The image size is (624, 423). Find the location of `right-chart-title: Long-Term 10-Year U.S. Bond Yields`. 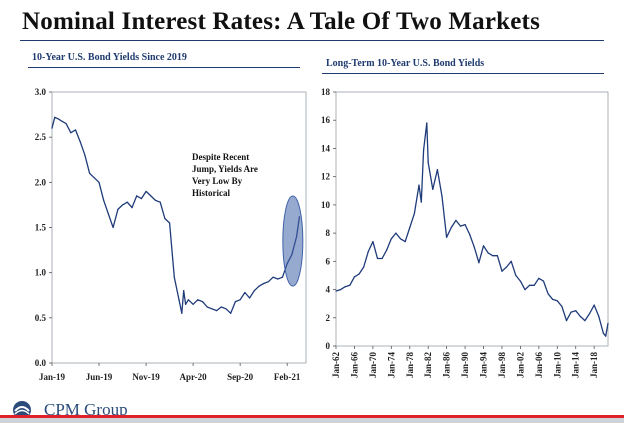

right-chart-title: Long-Term 10-Year U.S. Bond Yields is located at coordinates (405, 63).